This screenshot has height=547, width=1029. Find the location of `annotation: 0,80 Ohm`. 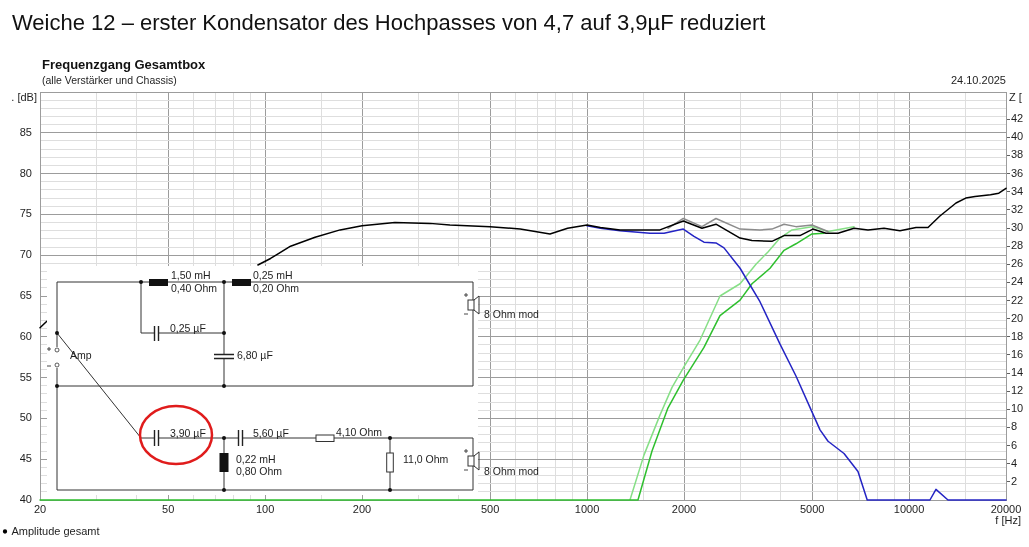

annotation: 0,80 Ohm is located at coordinates (259, 471).